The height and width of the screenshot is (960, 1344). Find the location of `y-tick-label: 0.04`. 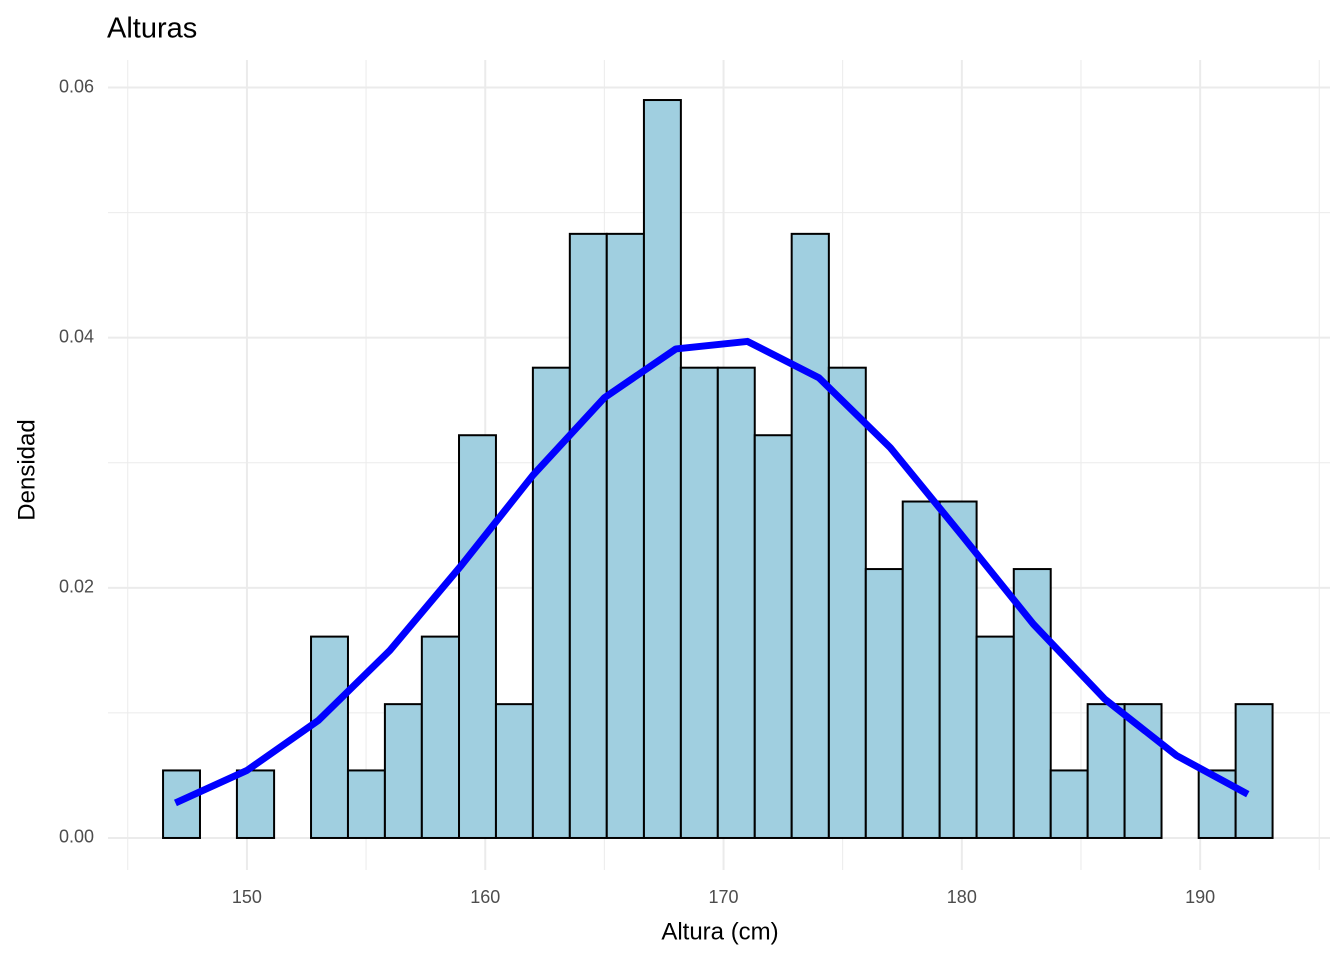

y-tick-label: 0.04 is located at coordinates (76, 336).